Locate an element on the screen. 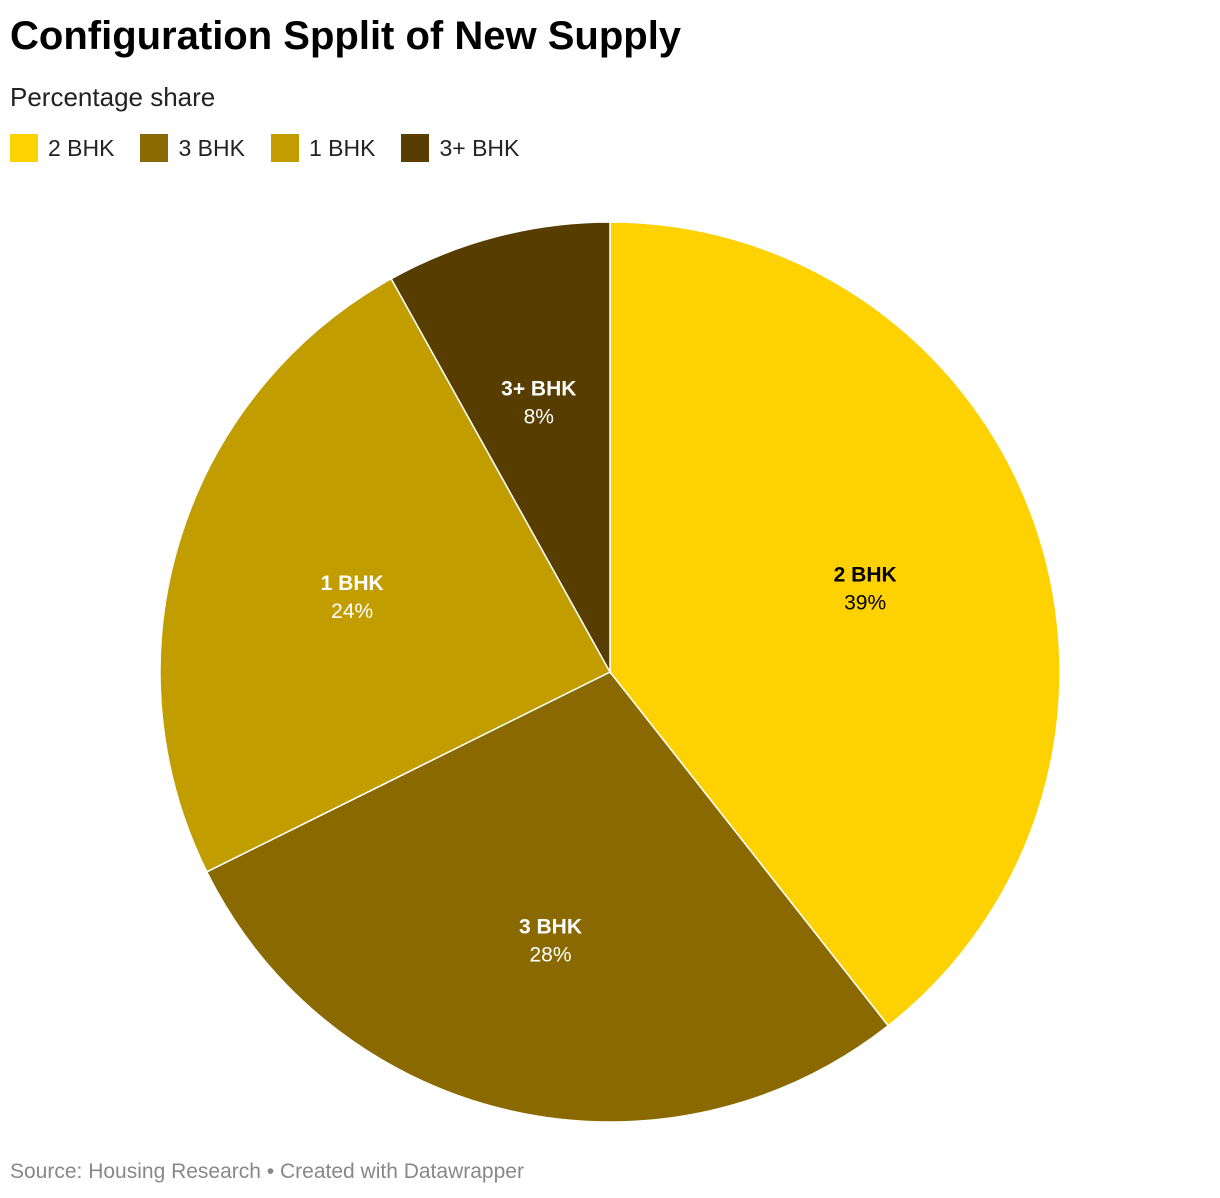 This screenshot has width=1220, height=1198. slice-label: 2 BHK is located at coordinates (865, 575).